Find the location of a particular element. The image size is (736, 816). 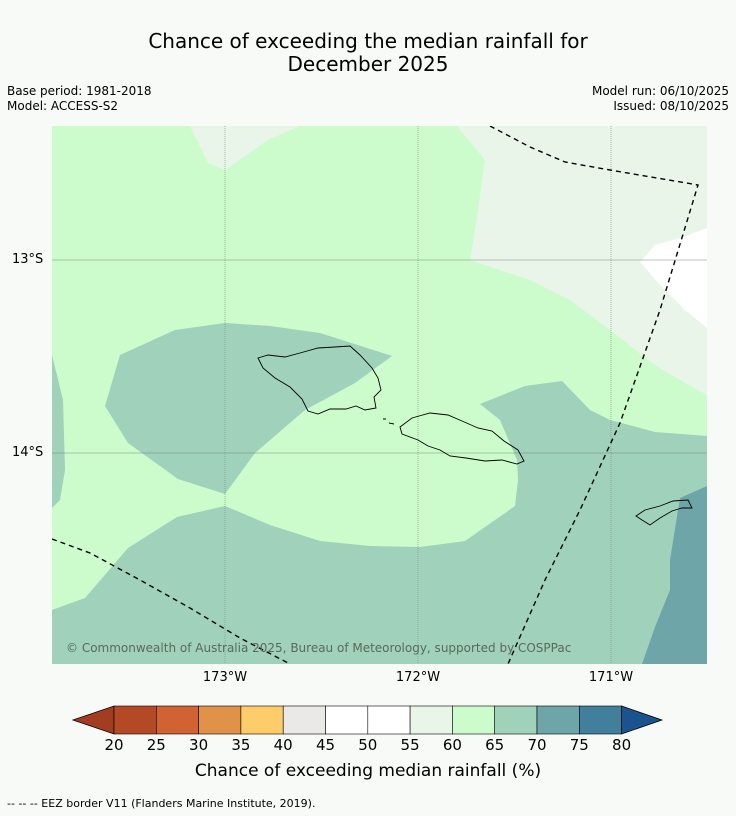

meta-right: Model run: 06/10/2025 Issued: 08/10/2025 is located at coordinates (660, 99).